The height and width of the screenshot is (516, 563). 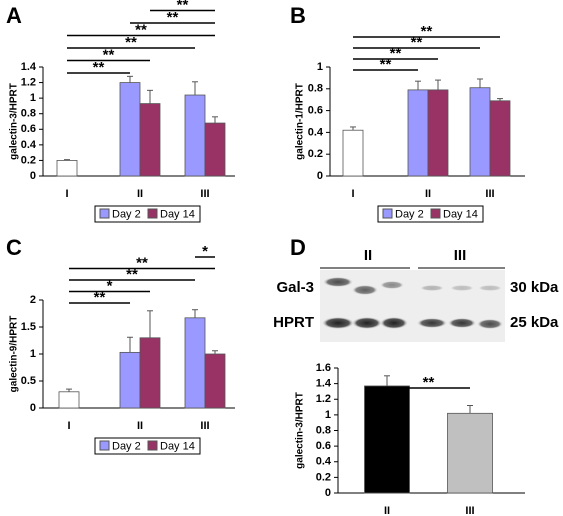 I want to click on y-tick-label: 0.2, so click(x=315, y=154).